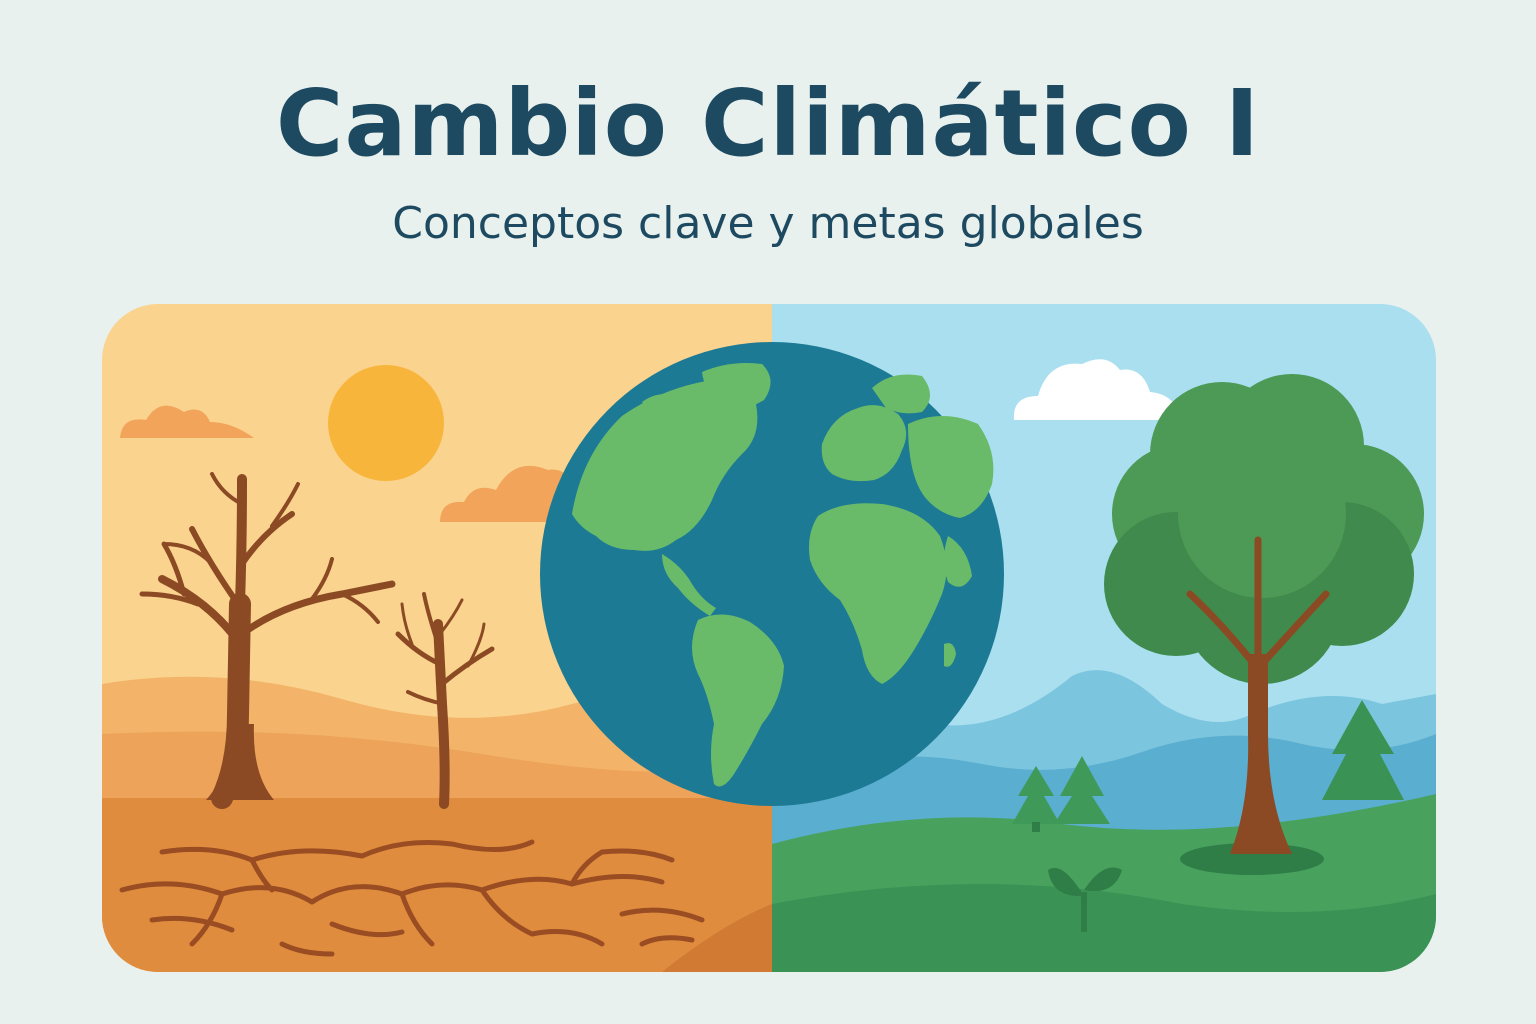  What do you see at coordinates (768, 123) in the screenshot?
I see `page-title: Cambio Climático I` at bounding box center [768, 123].